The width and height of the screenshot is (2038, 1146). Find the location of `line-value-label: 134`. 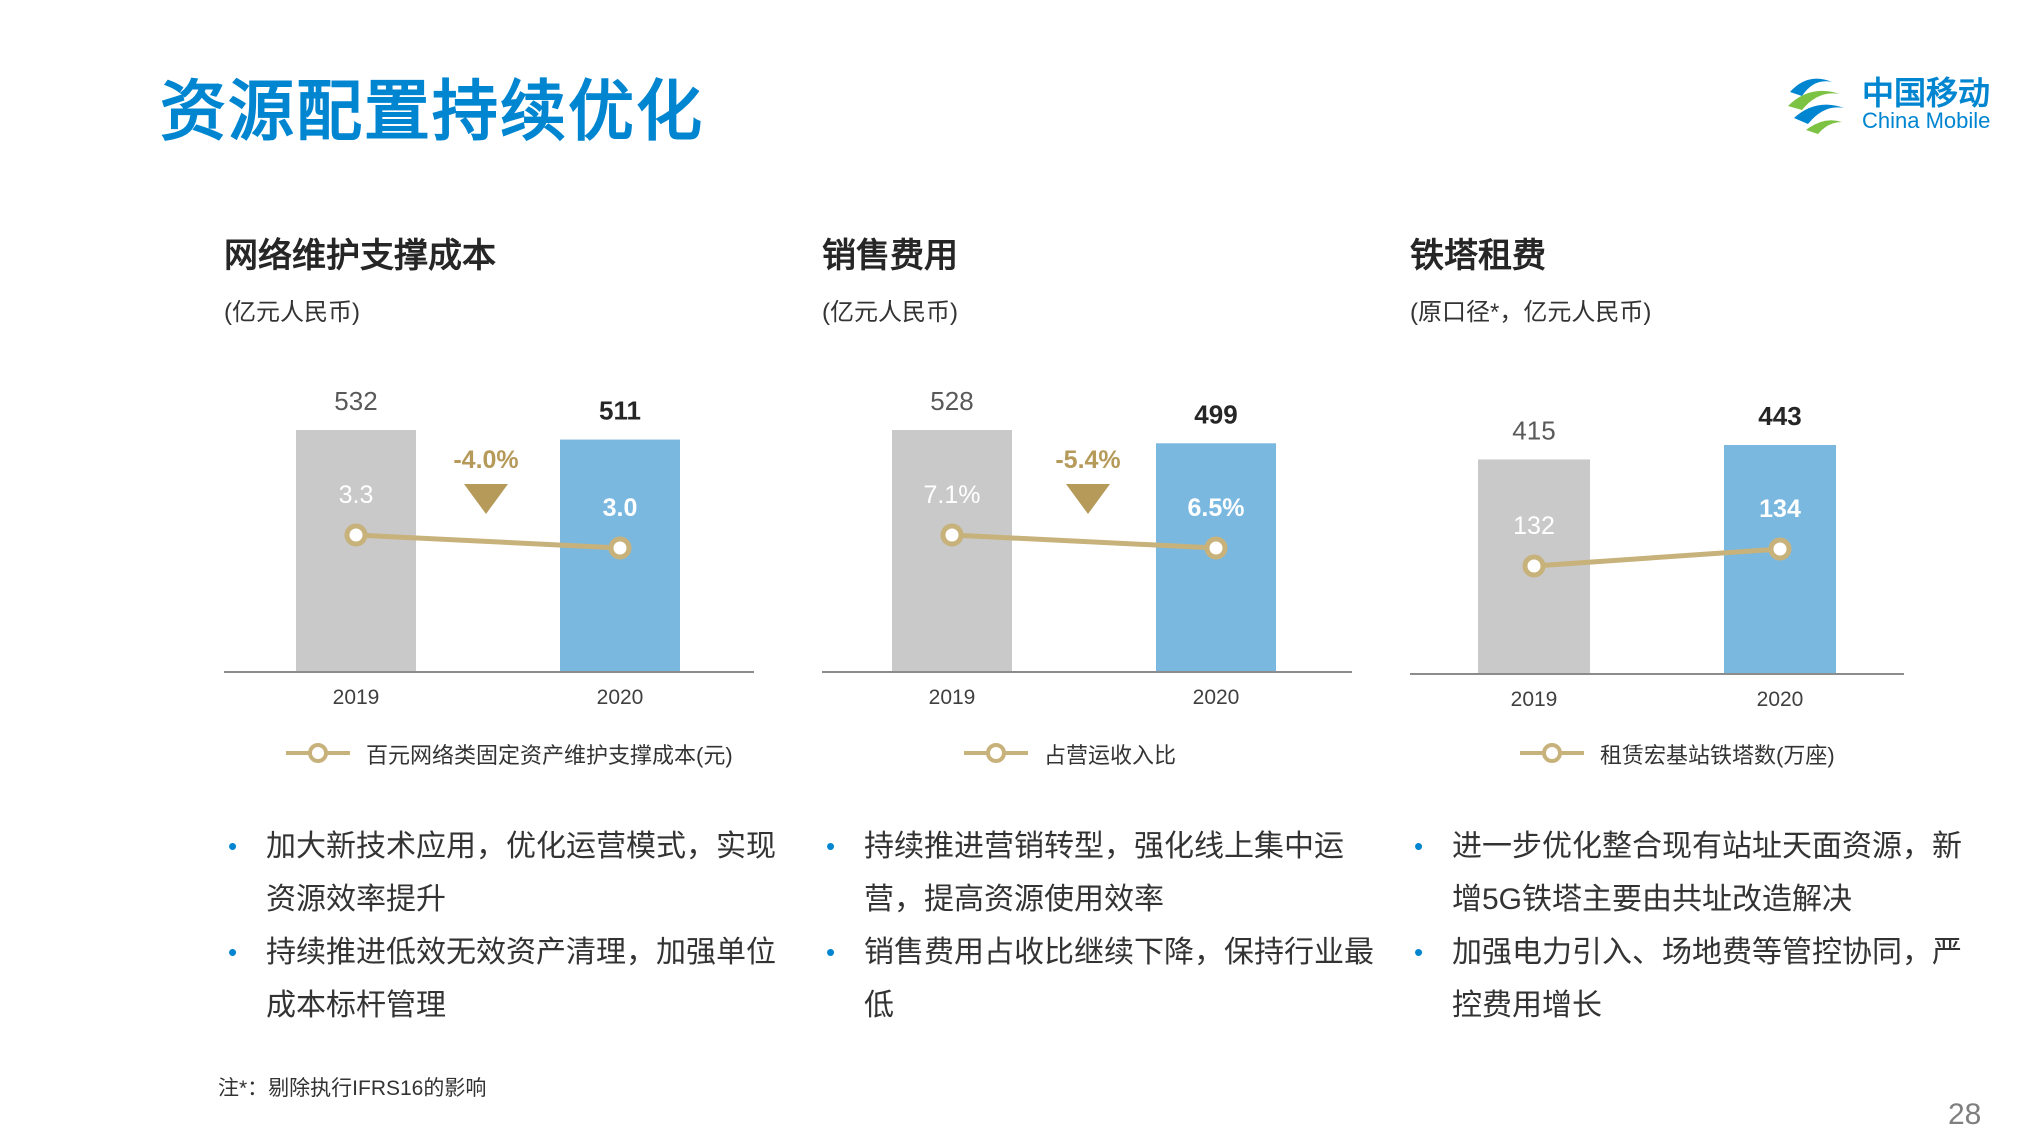

line-value-label: 134 is located at coordinates (1780, 509).